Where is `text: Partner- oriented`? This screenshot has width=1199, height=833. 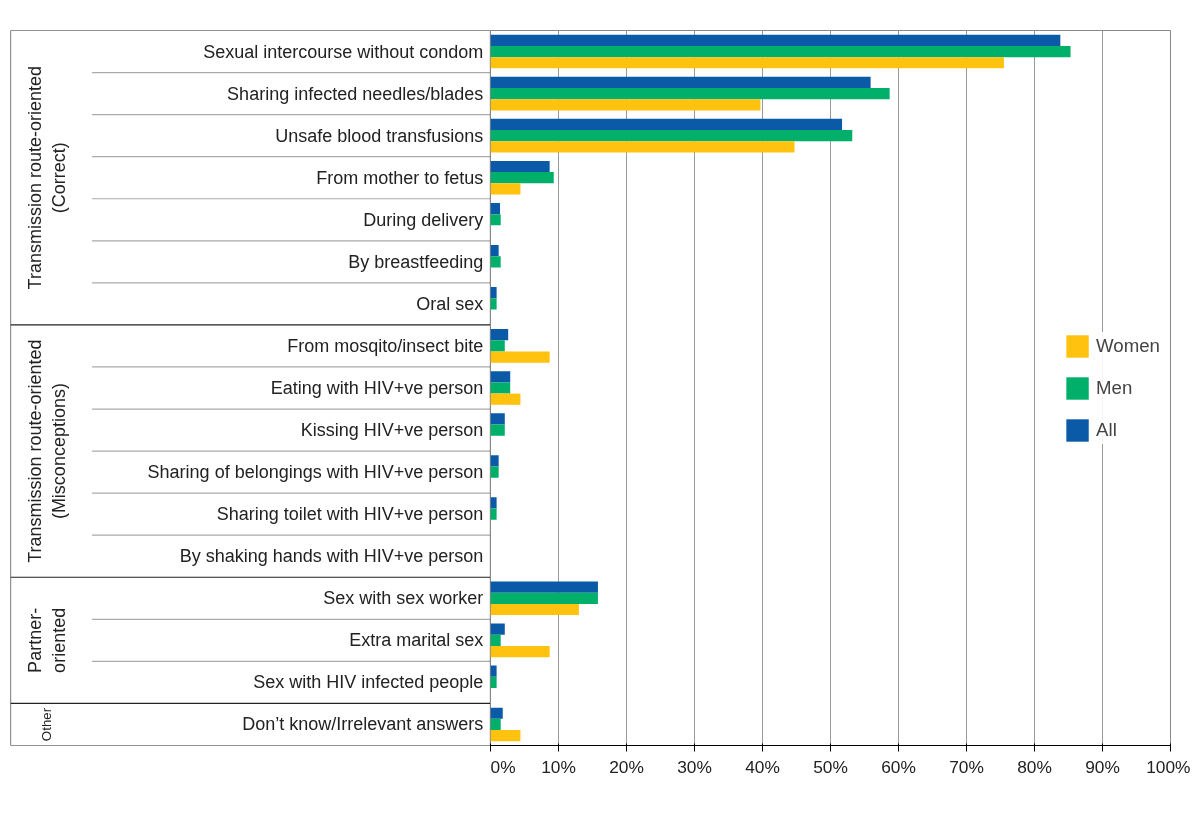 text: Partner- oriented is located at coordinates (46, 640).